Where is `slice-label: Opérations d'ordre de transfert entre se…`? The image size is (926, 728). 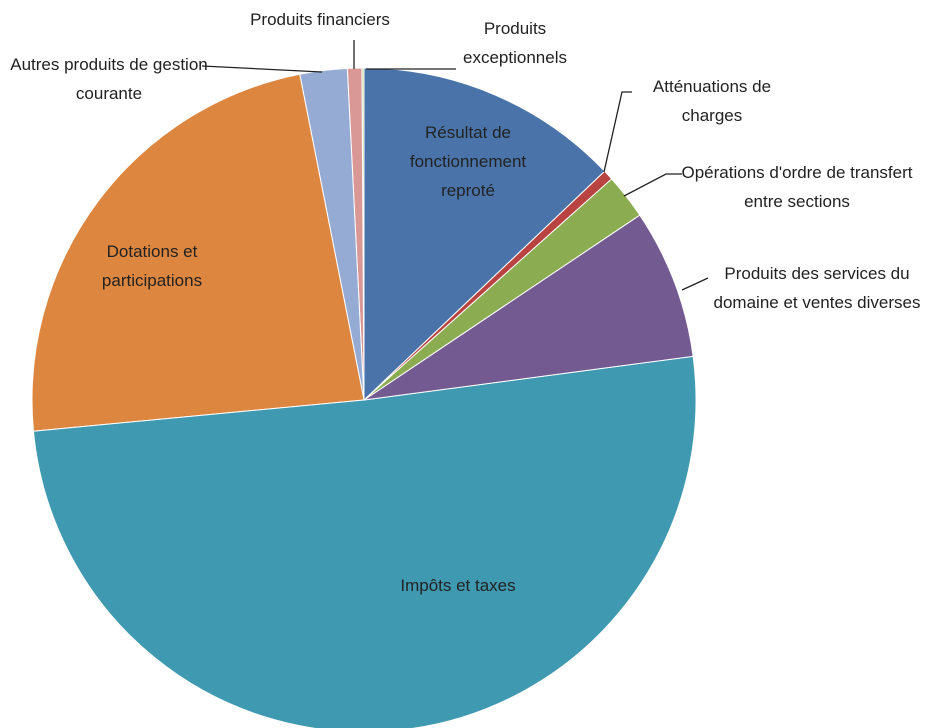 slice-label: Opérations d'ordre de transfert entre se… is located at coordinates (797, 187).